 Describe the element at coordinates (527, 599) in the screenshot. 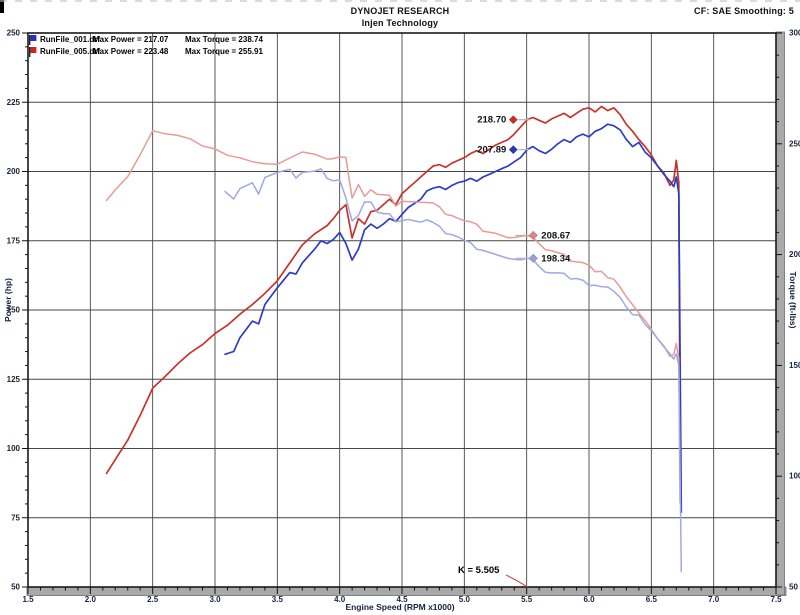

I see `svg-text: 5.5` at that location.